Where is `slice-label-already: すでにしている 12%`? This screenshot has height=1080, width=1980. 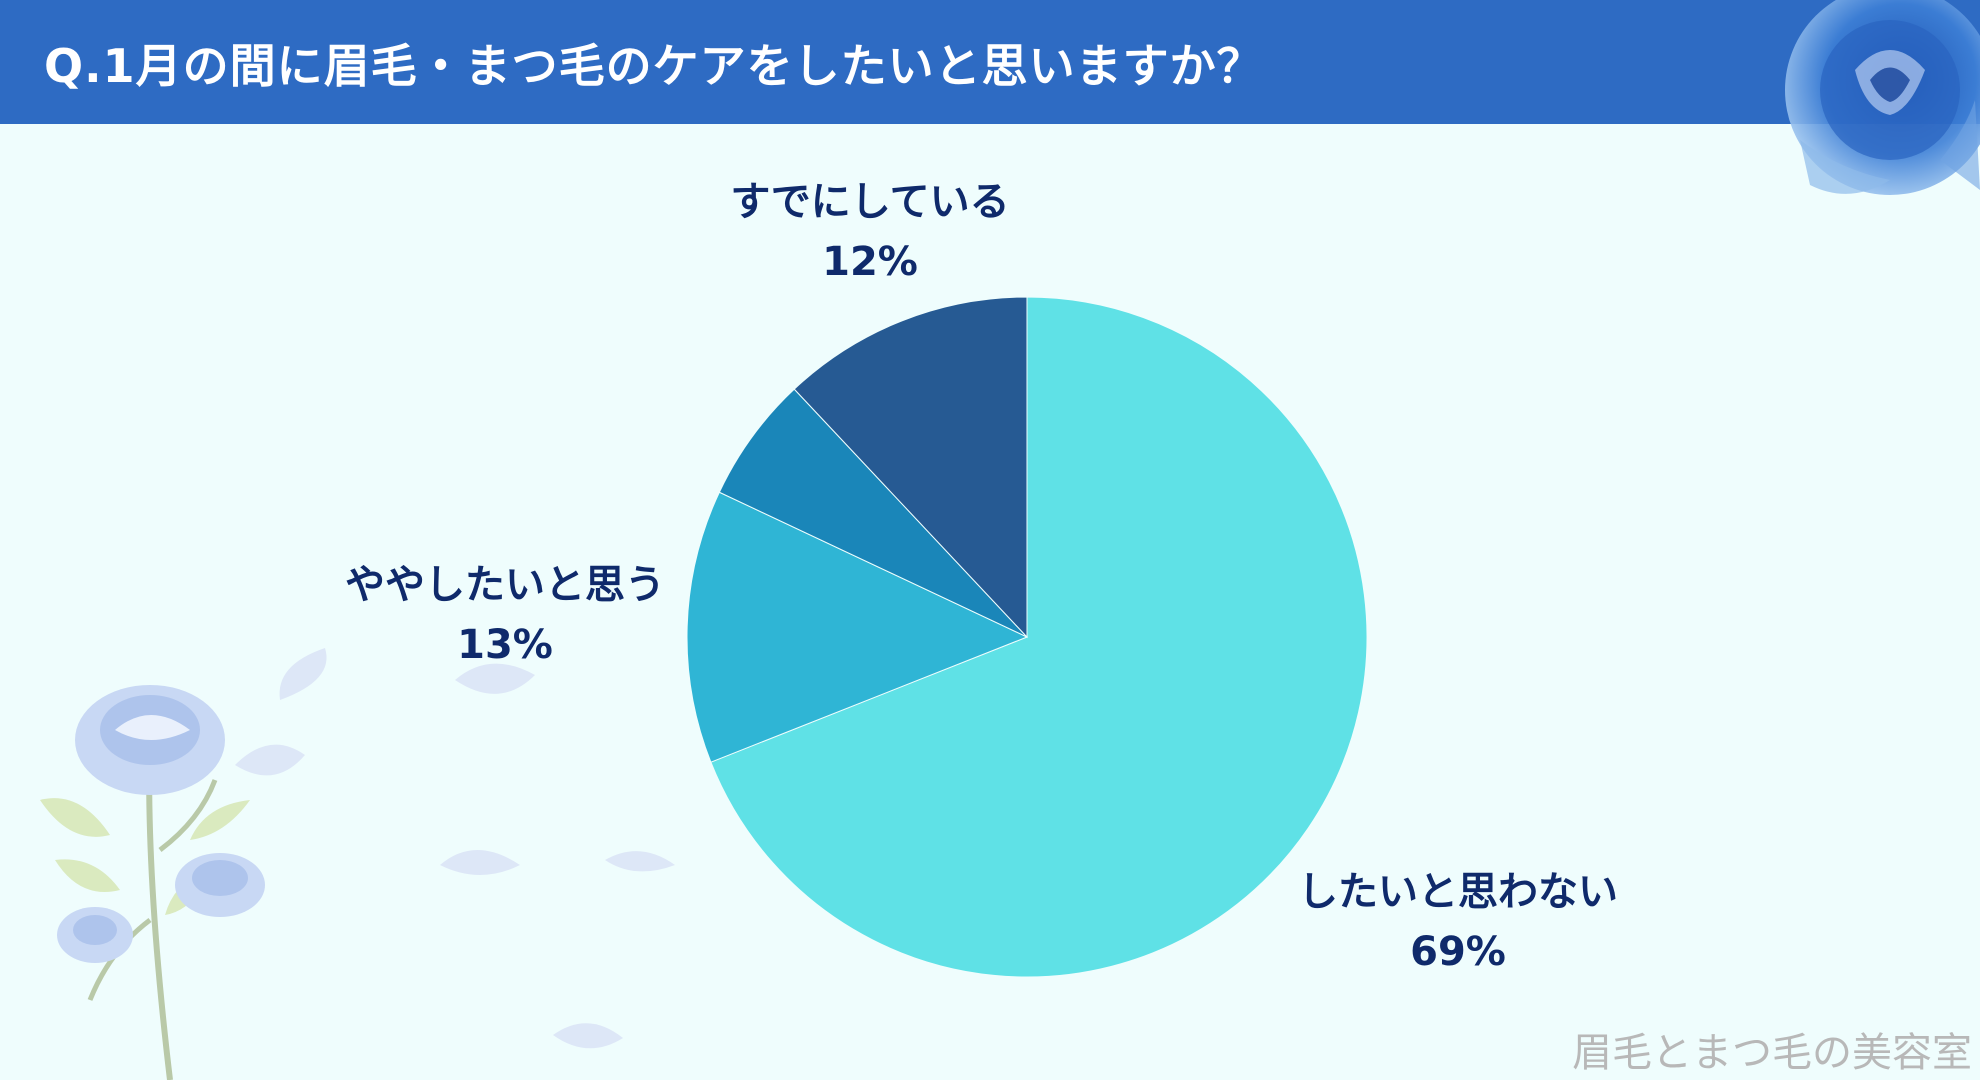
slice-label-already: すでにしている 12% is located at coordinates (869, 232).